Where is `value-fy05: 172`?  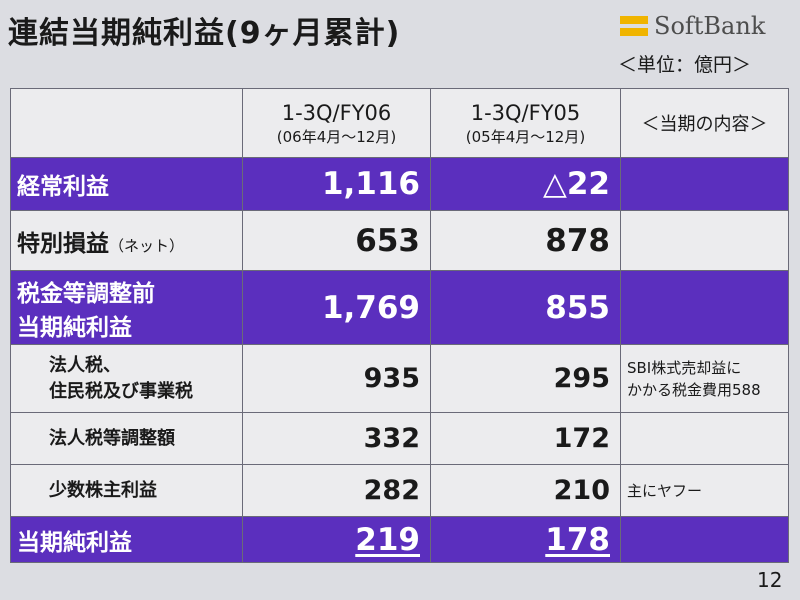
value-fy05: 172 is located at coordinates (525, 438).